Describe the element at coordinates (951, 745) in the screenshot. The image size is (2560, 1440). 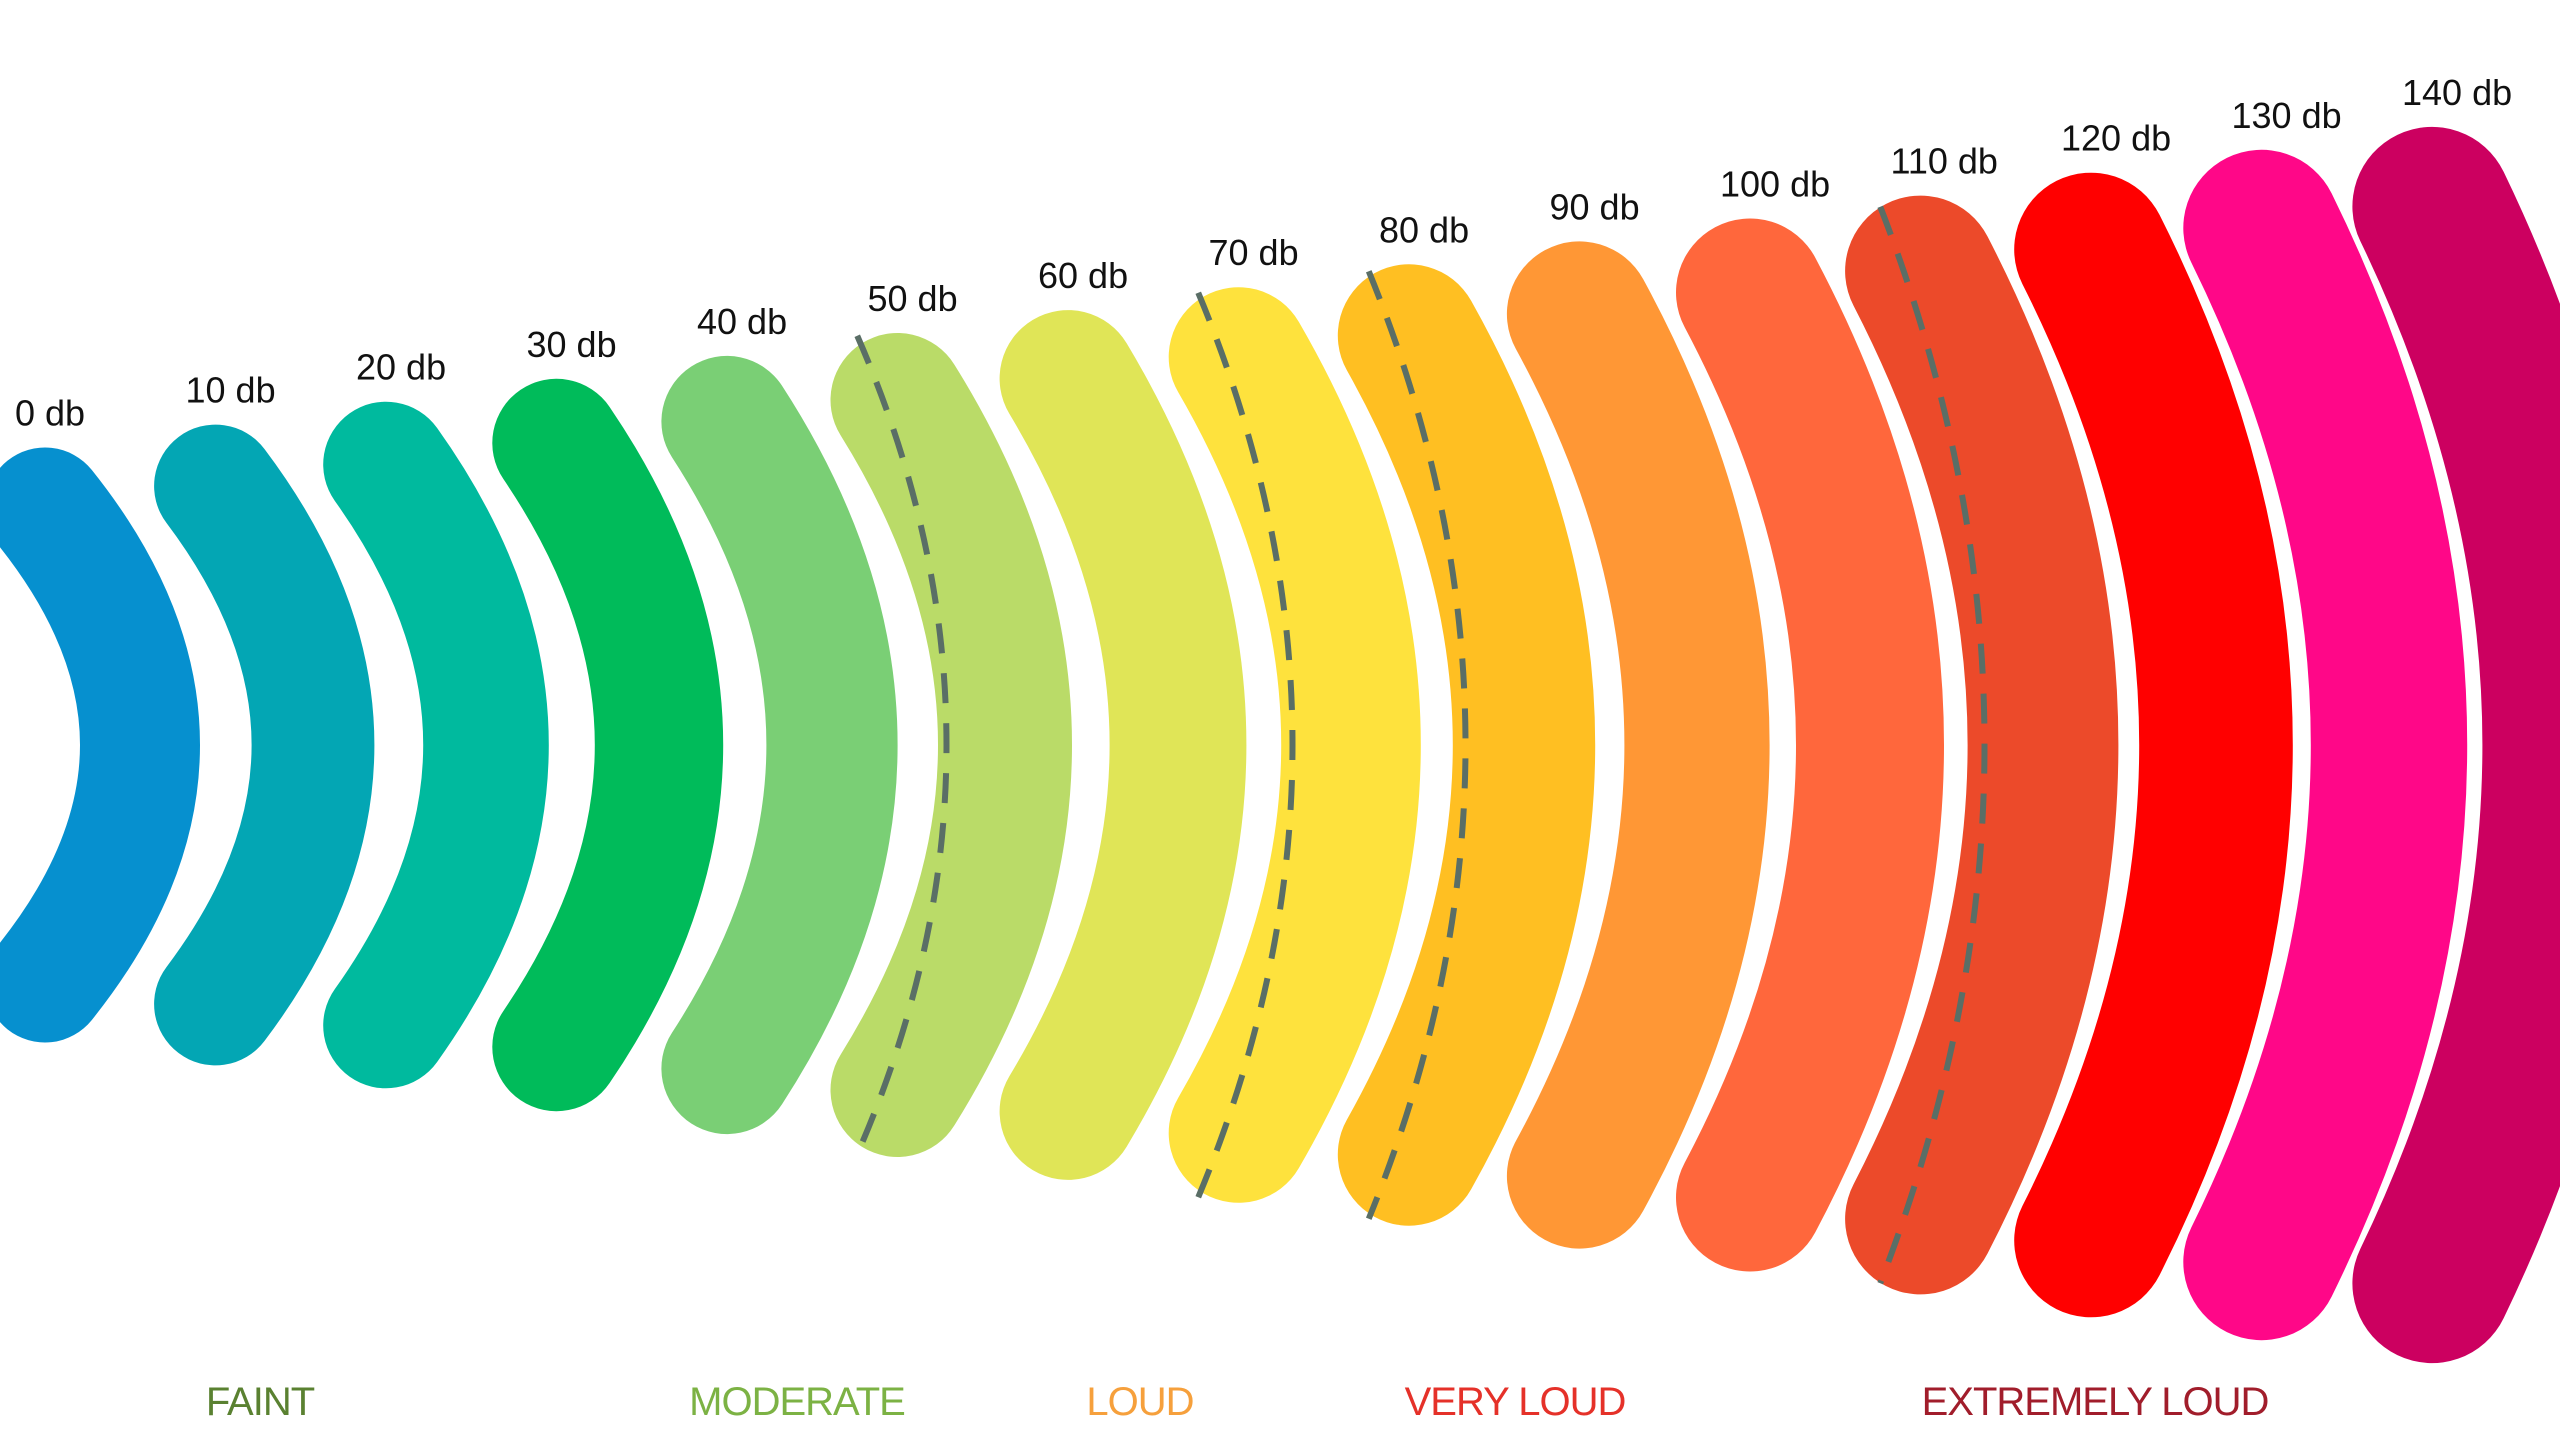
I see `arc-50-db` at that location.